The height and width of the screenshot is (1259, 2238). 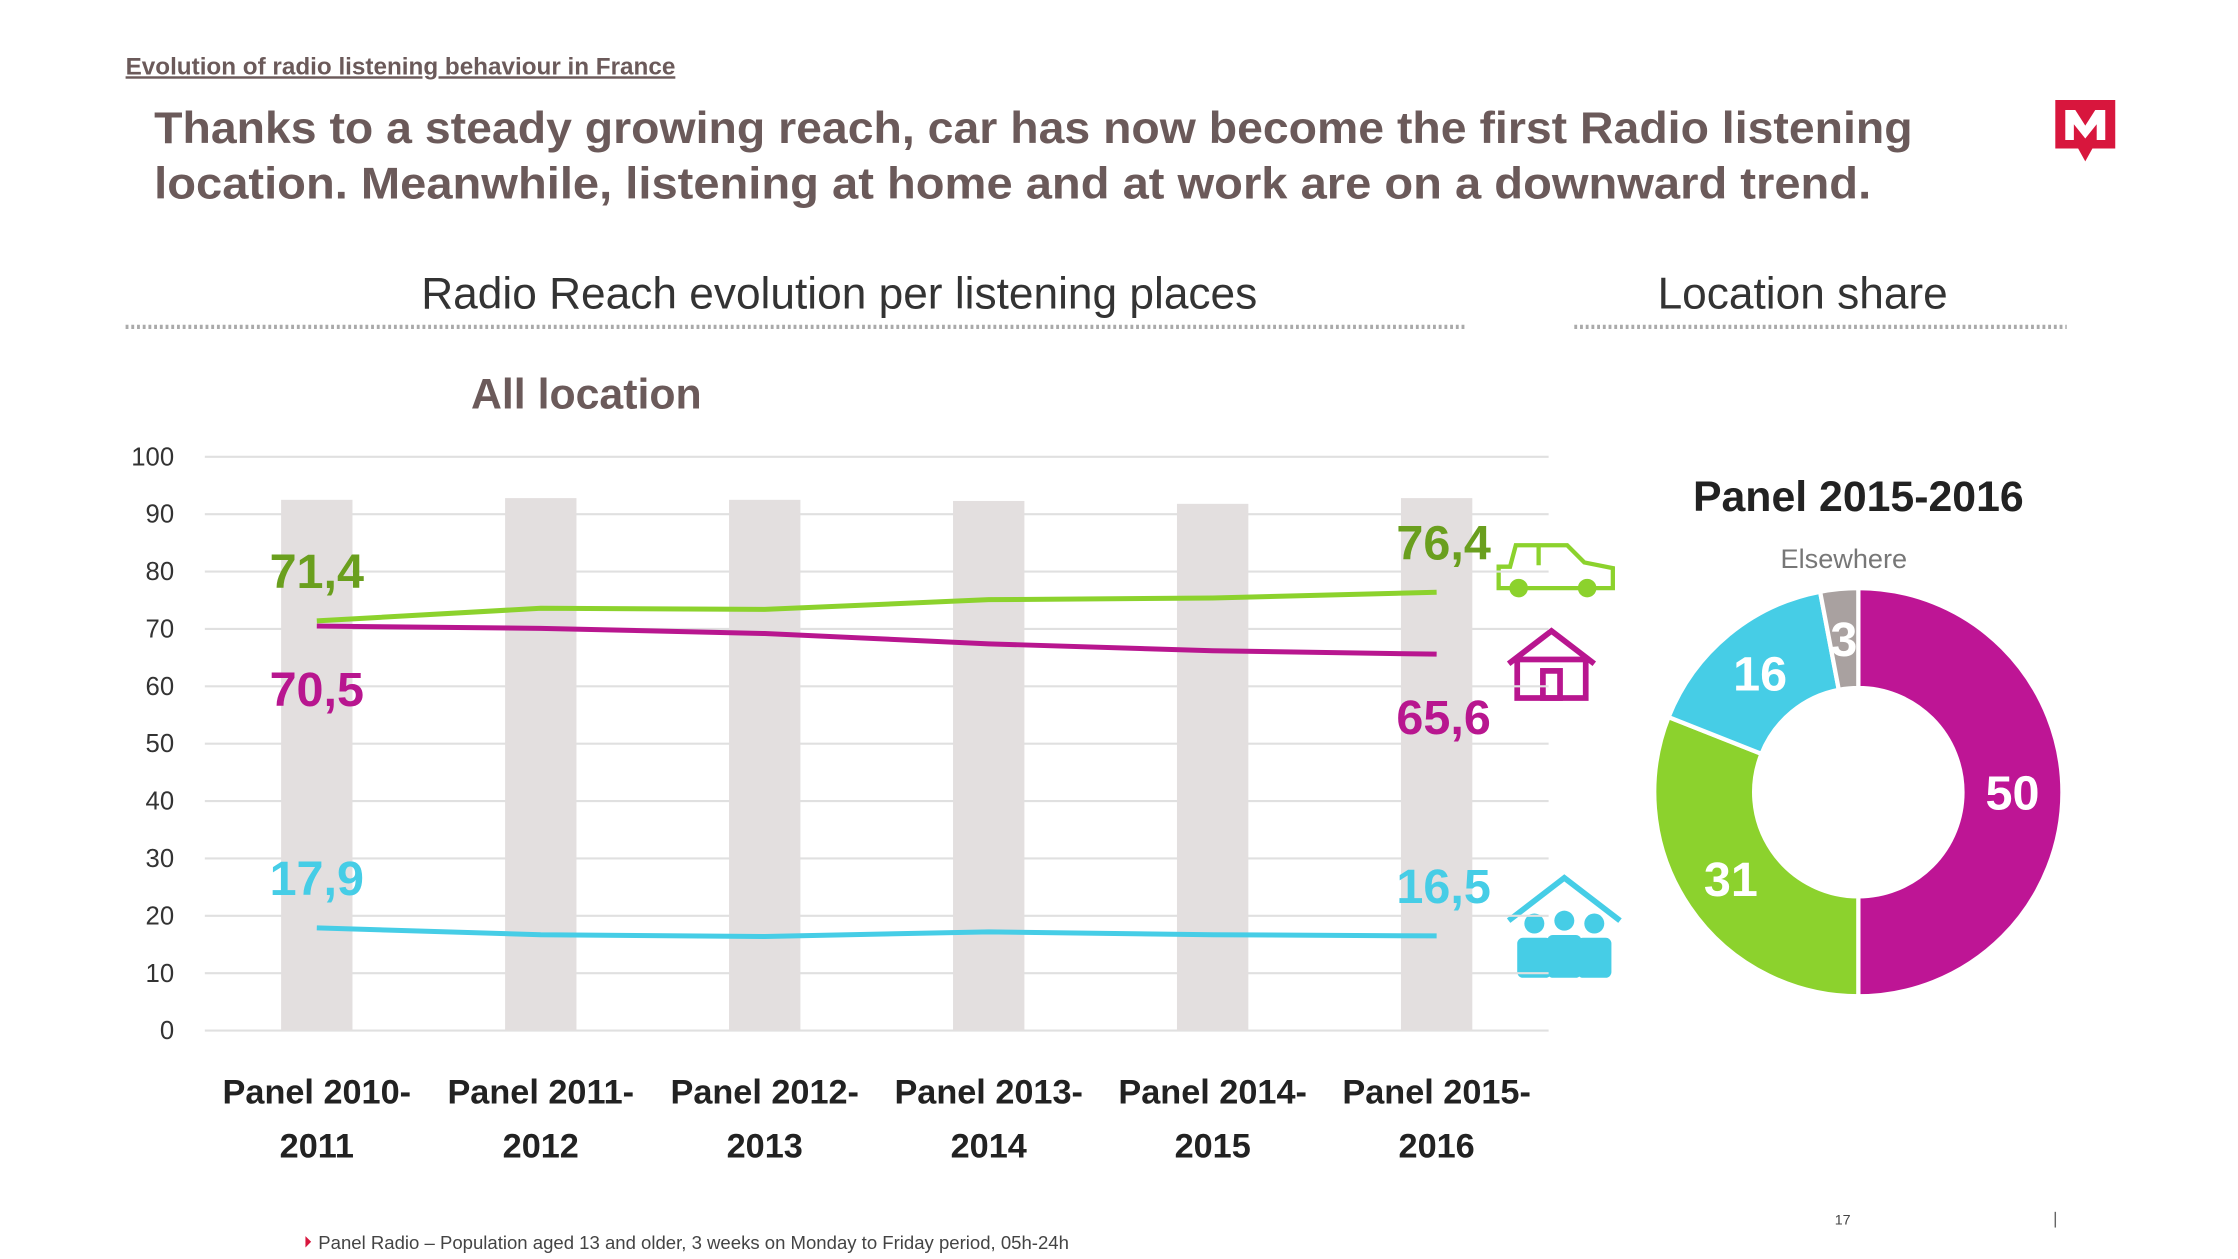 I want to click on chart-title: Panel 2015-2016, so click(x=1858, y=497).